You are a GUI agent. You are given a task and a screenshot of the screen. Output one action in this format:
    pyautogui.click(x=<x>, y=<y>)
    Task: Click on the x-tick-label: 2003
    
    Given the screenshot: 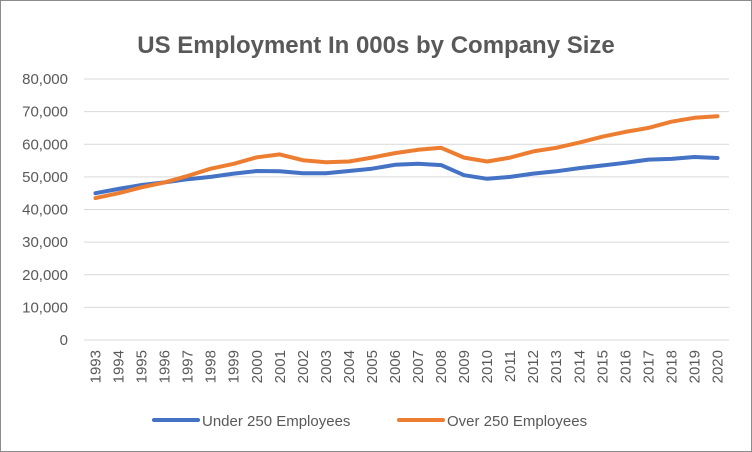 What is the action you would take?
    pyautogui.click(x=326, y=366)
    